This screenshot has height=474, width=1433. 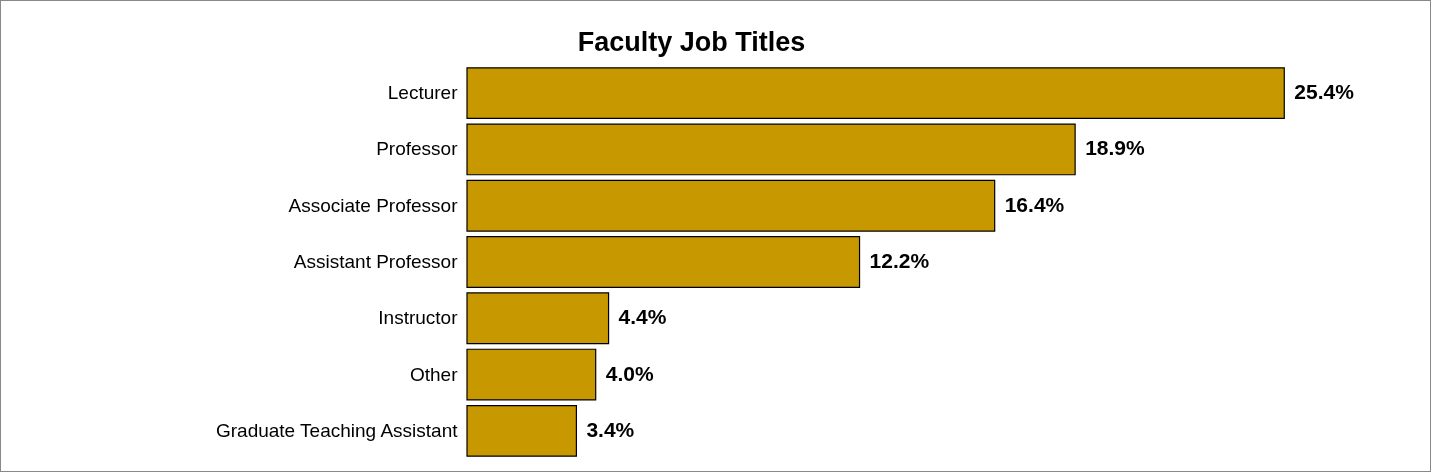 What do you see at coordinates (418, 318) in the screenshot?
I see `y-tick-label: Instructor` at bounding box center [418, 318].